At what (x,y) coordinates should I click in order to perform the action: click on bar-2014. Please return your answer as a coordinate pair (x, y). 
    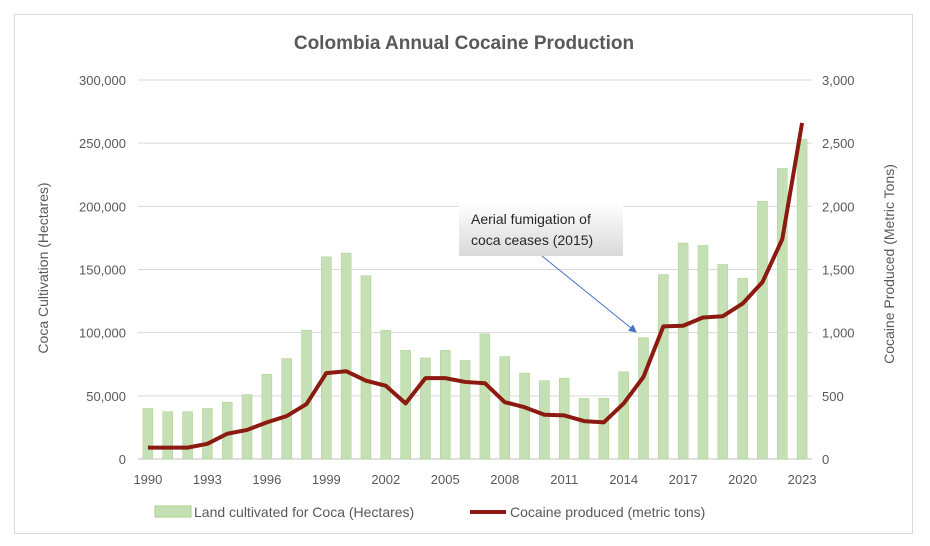
    Looking at the image, I should click on (623, 415).